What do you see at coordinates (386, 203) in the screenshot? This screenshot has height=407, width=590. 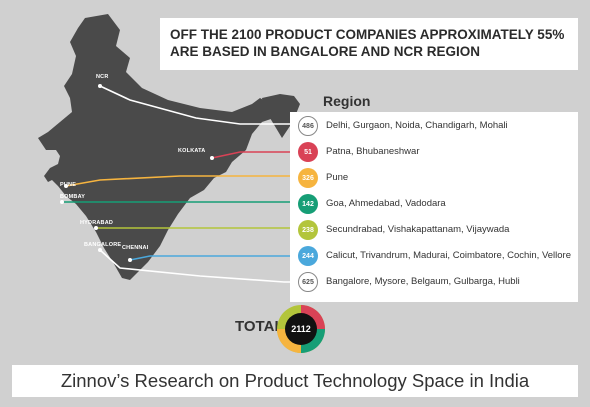 I see `region-label: Goa, Ahmedabad, Vadodara` at bounding box center [386, 203].